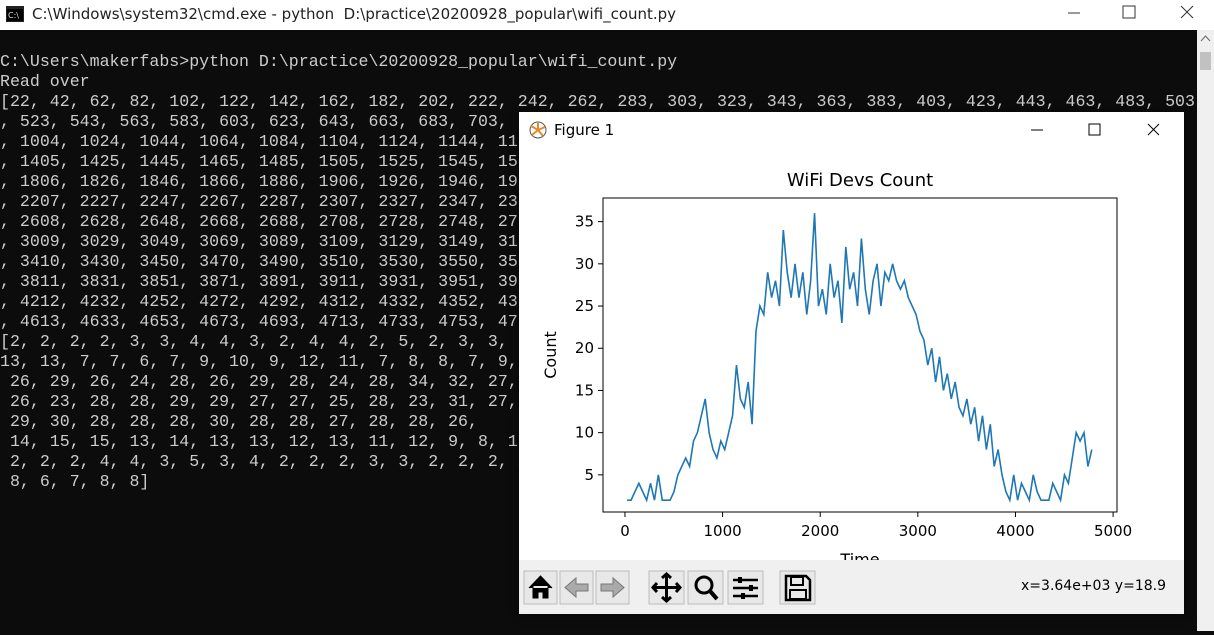 The width and height of the screenshot is (1214, 635). What do you see at coordinates (576, 587) in the screenshot?
I see `back-button` at bounding box center [576, 587].